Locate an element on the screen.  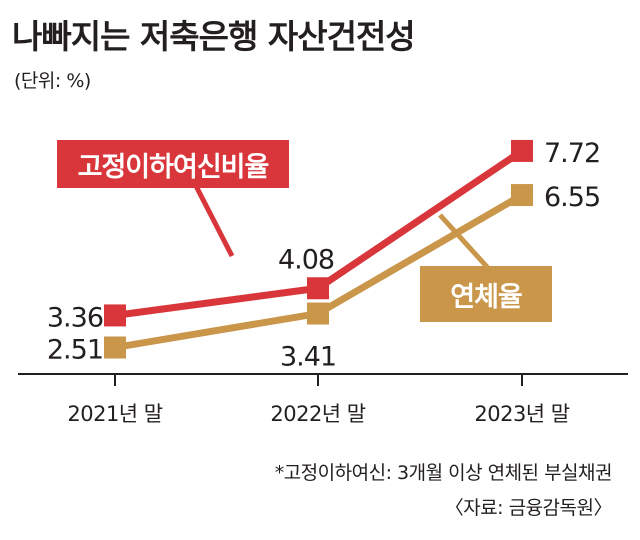
data-label: 3.41 is located at coordinates (308, 357).